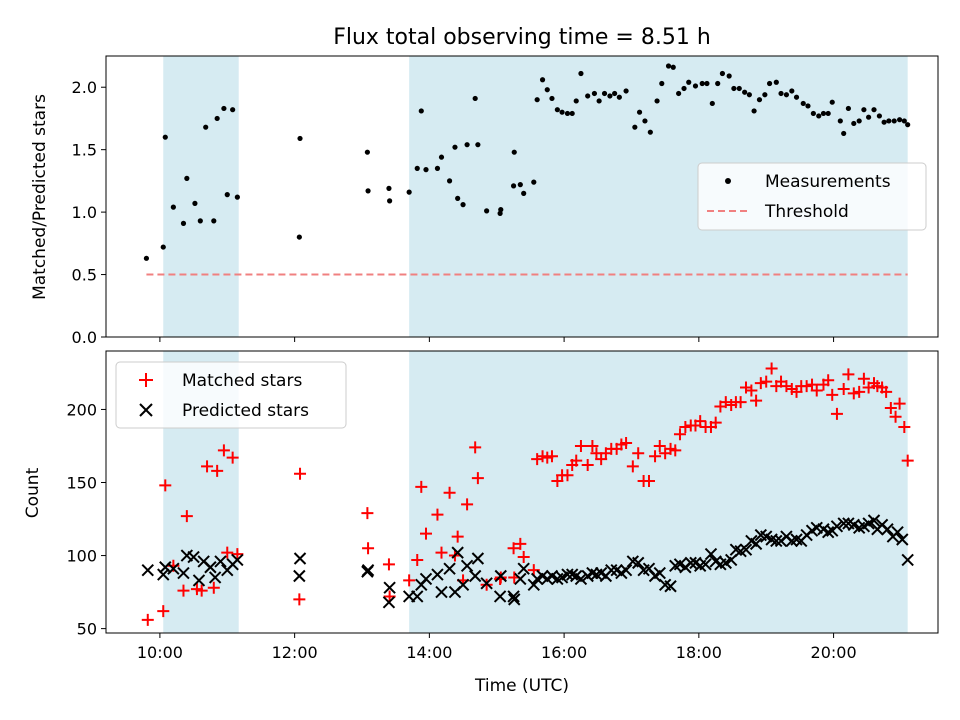  What do you see at coordinates (84, 275) in the screenshot?
I see `y-tick-label: 0.5` at bounding box center [84, 275].